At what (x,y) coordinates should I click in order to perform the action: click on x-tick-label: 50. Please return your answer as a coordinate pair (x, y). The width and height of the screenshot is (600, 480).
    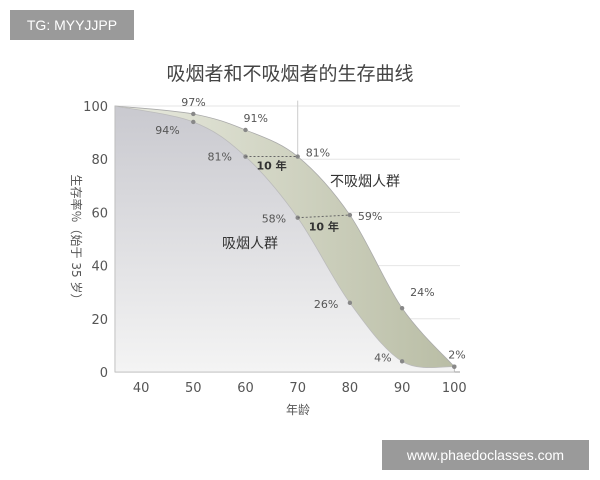
    Looking at the image, I should click on (193, 388).